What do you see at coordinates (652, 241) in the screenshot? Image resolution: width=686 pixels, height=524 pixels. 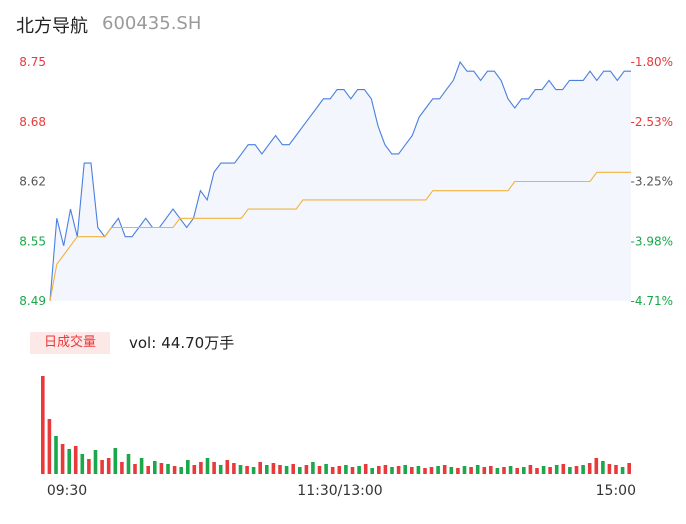 I see `percent-tick-label: -3.98%` at bounding box center [652, 241].